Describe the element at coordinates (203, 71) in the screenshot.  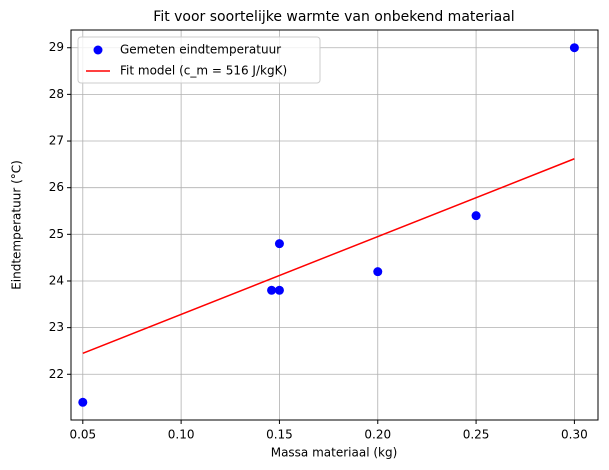
I see `legend-label: Fit model (c_m = 516 J/kgK)` at that location.